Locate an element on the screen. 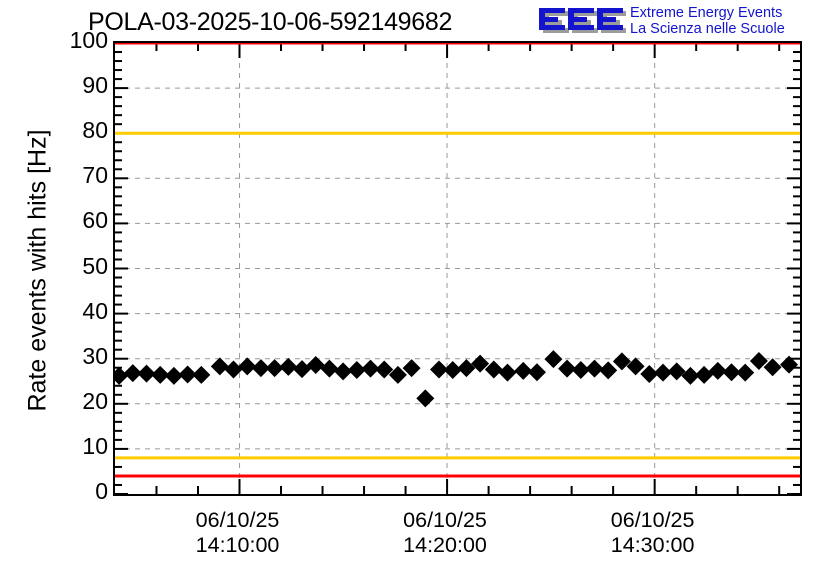 The image size is (836, 572). y-tick-label: 60 is located at coordinates (95, 220).